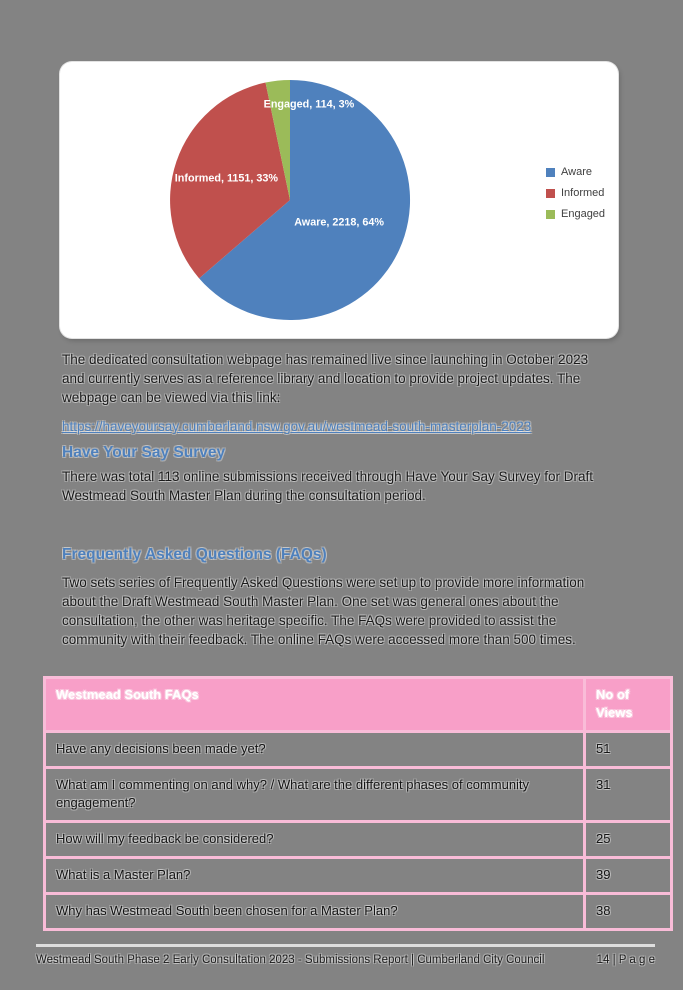 This screenshot has width=683, height=990. What do you see at coordinates (227, 179) in the screenshot?
I see `pie-label-informed: Informed, 1151, 33%` at bounding box center [227, 179].